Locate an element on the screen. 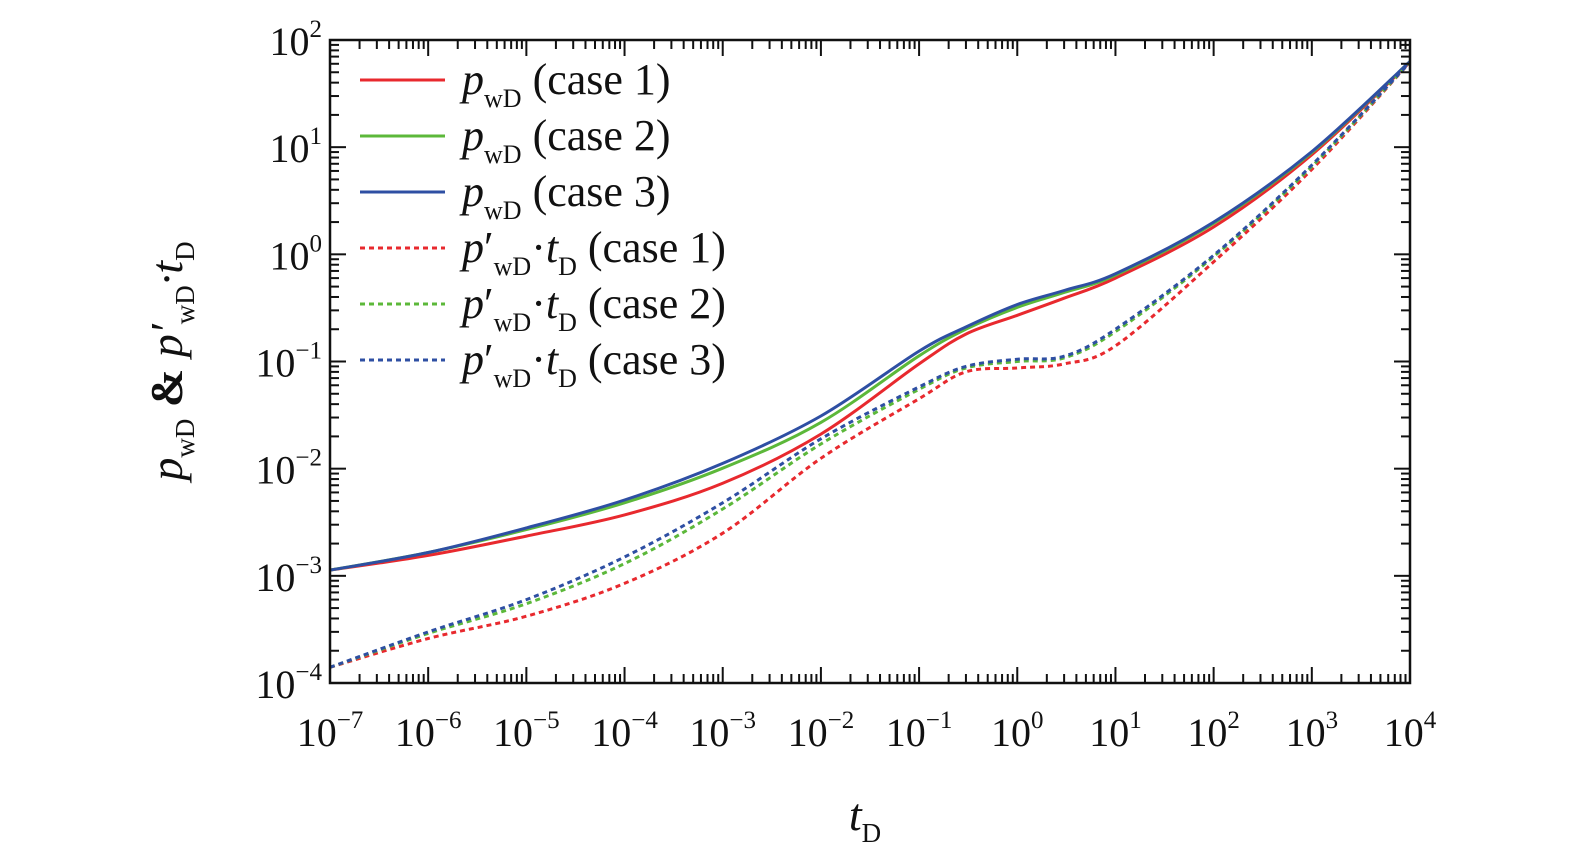 This screenshot has width=1575, height=861. y-tick-labels: 10⁻⁴ 10⁻³ 10⁻² 10⁻¹ 10⁰ 10¹ 10² is located at coordinates (288, 361).